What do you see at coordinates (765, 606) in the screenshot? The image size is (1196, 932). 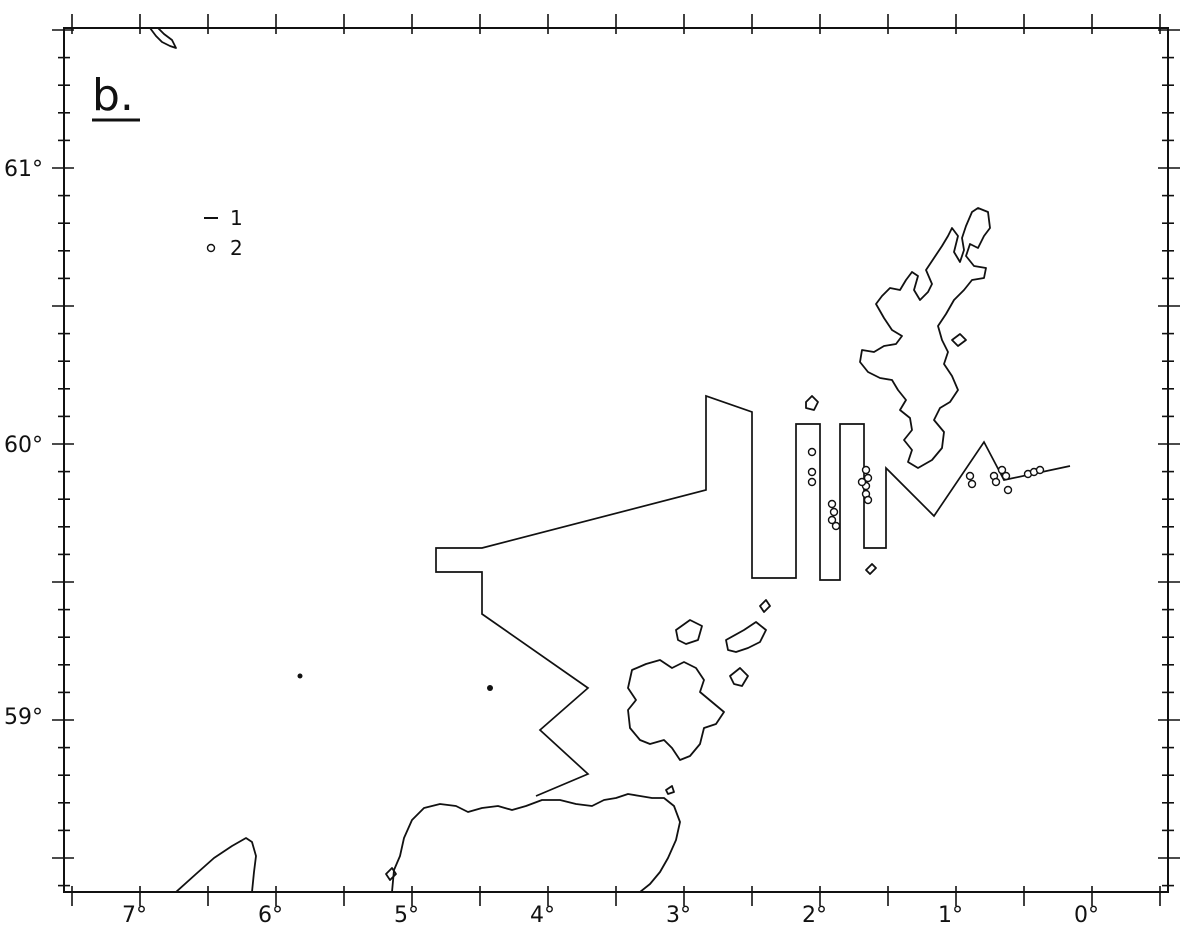 I see `orkney-north-isle-d` at bounding box center [765, 606].